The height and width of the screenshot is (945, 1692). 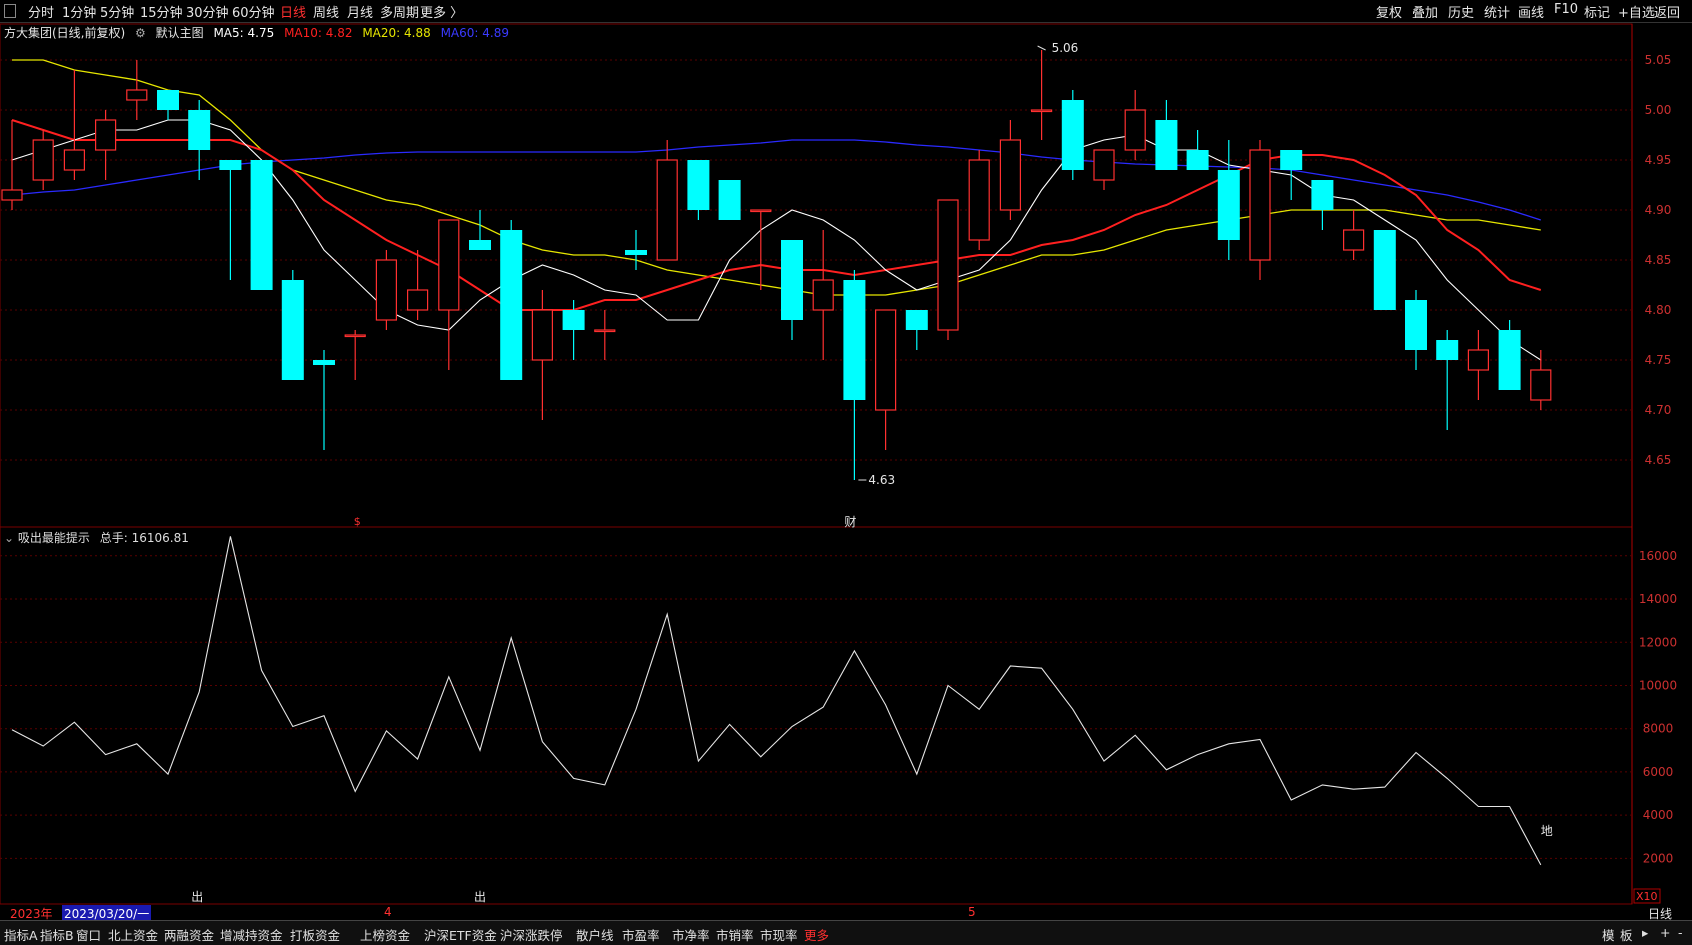 I want to click on bottom-tab-1: 指标B, so click(x=57, y=935).